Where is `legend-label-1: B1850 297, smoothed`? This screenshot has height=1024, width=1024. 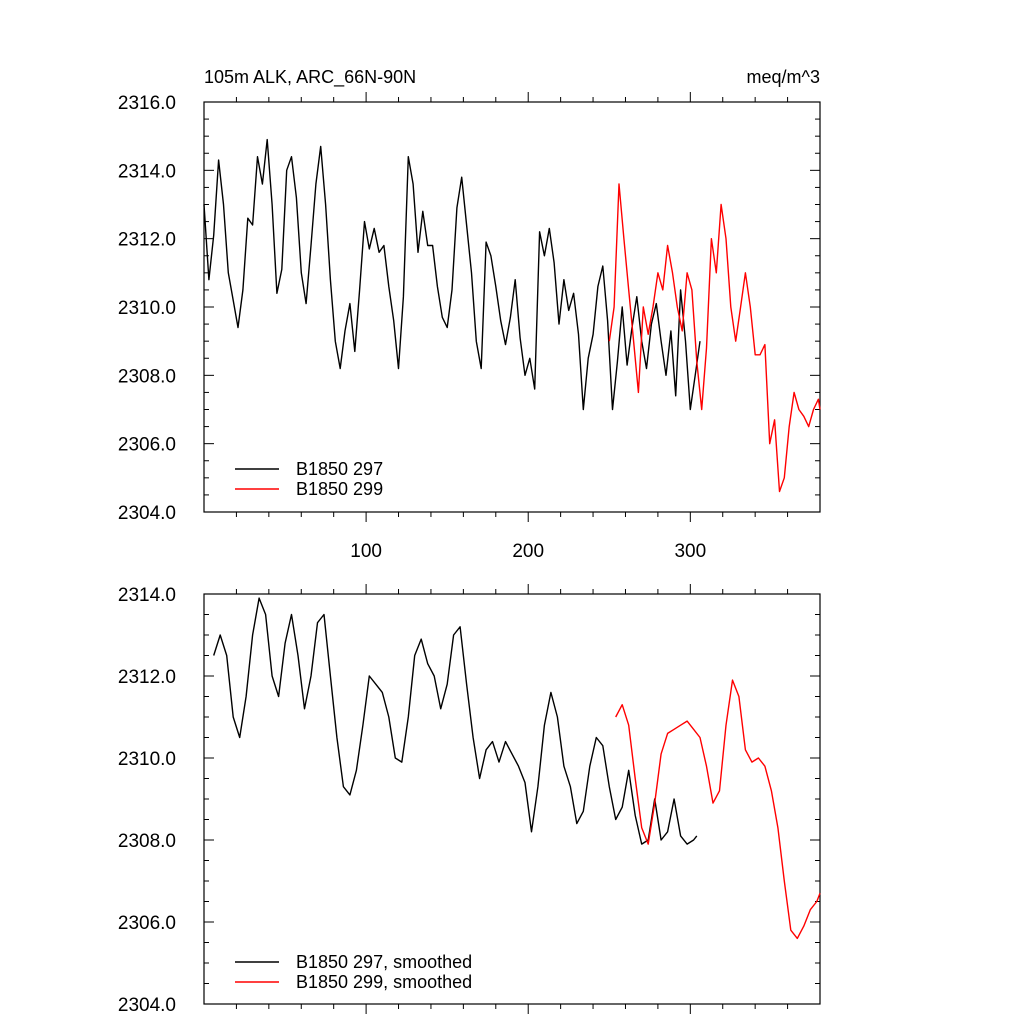 legend-label-1: B1850 297, smoothed is located at coordinates (384, 962).